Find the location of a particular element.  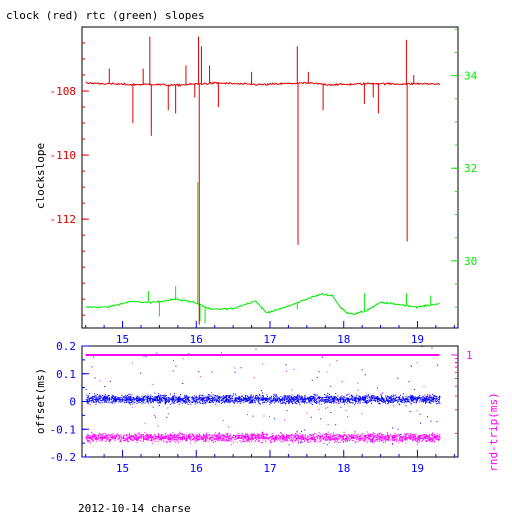

lower-y-axis-label: offset(ms) is located at coordinates (40, 401).